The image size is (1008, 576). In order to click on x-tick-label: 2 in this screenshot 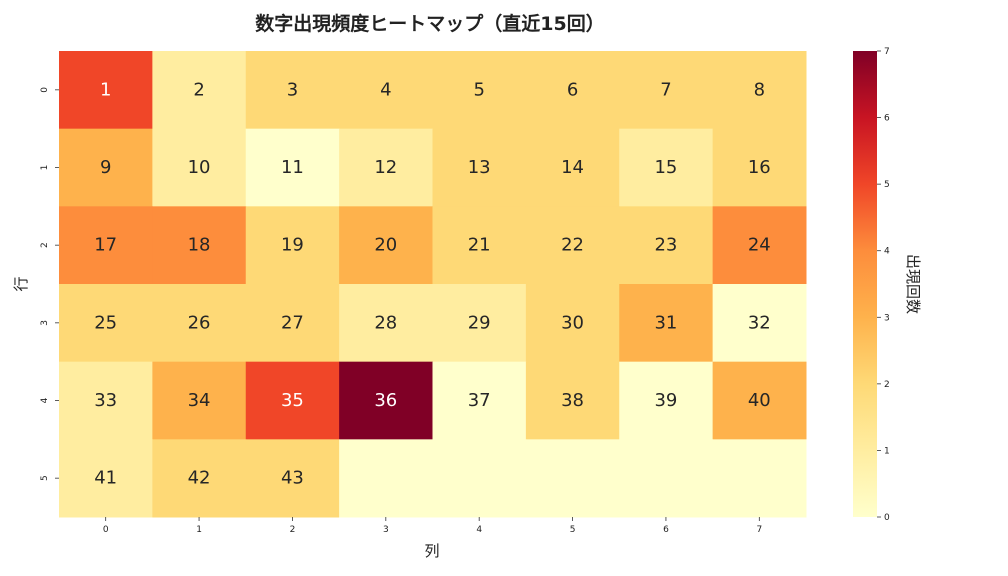, I will do `click(293, 530)`.